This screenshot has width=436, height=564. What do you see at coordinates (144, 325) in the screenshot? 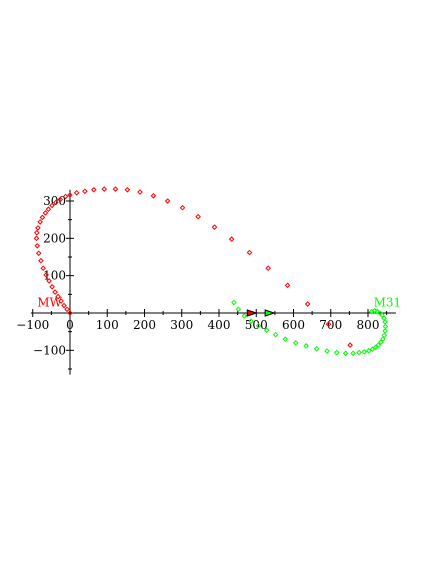
I see `x-tick-label: 200` at bounding box center [144, 325].